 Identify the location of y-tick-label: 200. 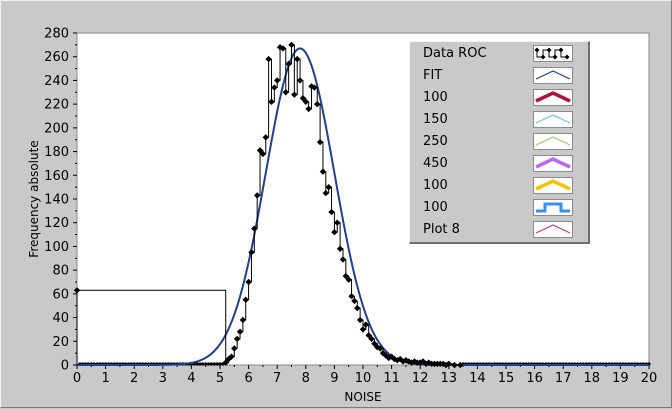
(56, 128).